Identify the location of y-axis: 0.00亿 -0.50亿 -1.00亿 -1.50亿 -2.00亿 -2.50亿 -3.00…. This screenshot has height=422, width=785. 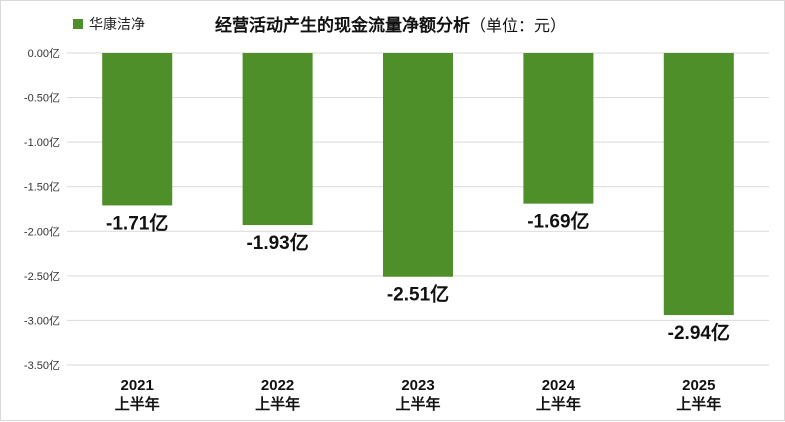
(42, 209).